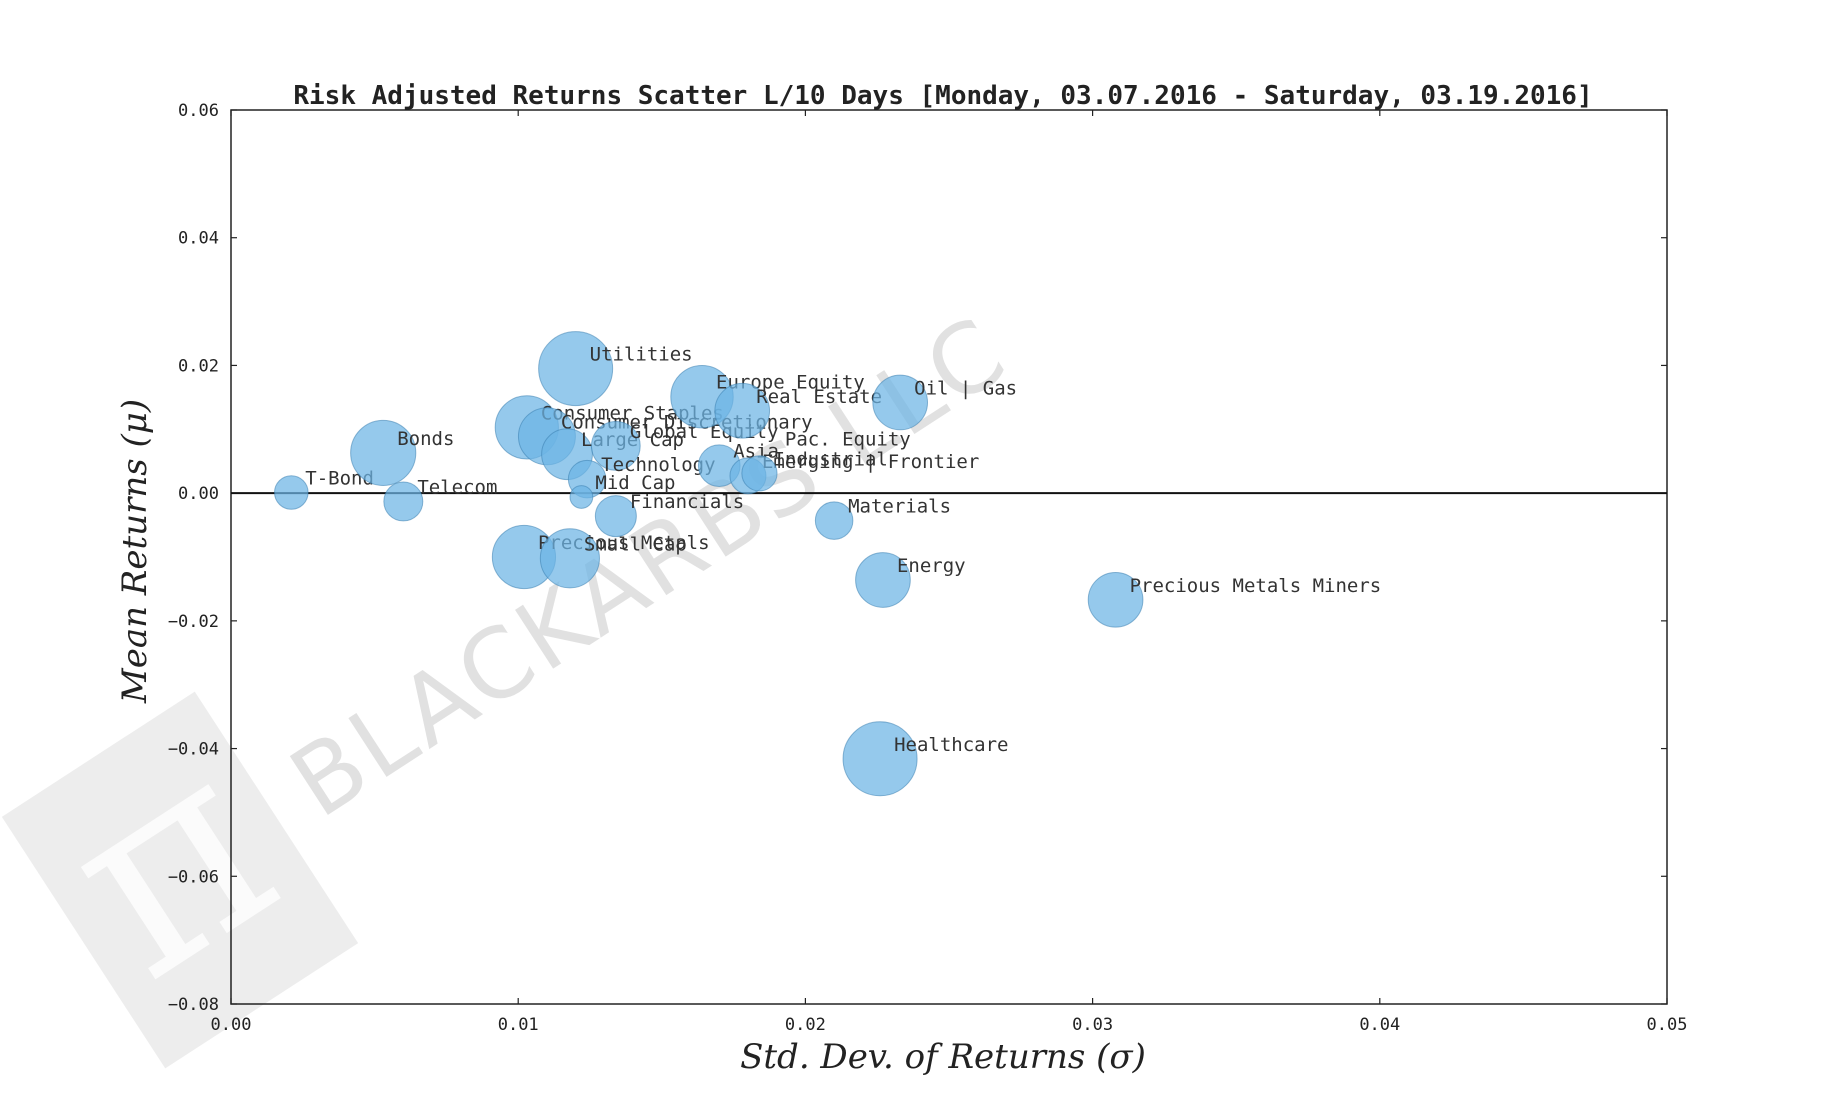 Image resolution: width=1825 pixels, height=1100 pixels. I want to click on y-tick-label: 0.02, so click(198, 366).